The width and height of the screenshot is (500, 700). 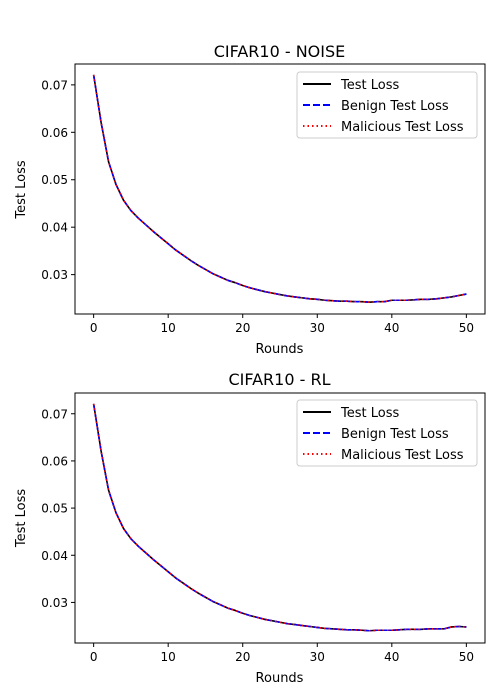 What do you see at coordinates (280, 51) in the screenshot?
I see `chart-title: CIFAR10 - NOISE` at bounding box center [280, 51].